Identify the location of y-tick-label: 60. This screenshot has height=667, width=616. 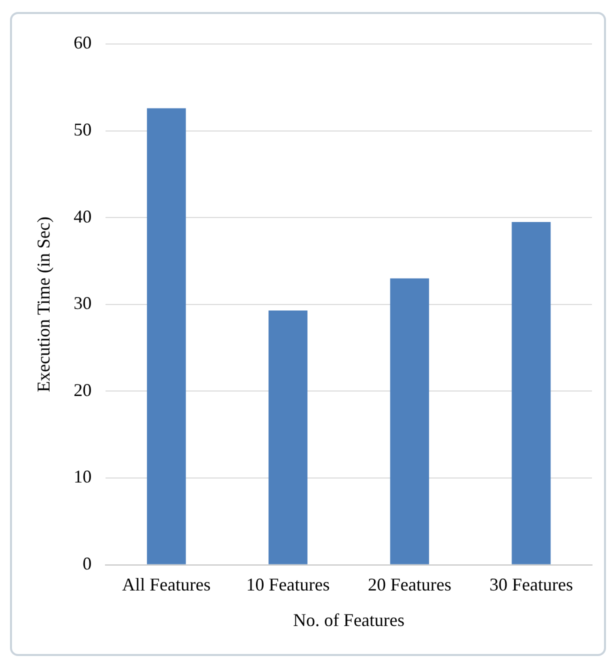
(83, 42).